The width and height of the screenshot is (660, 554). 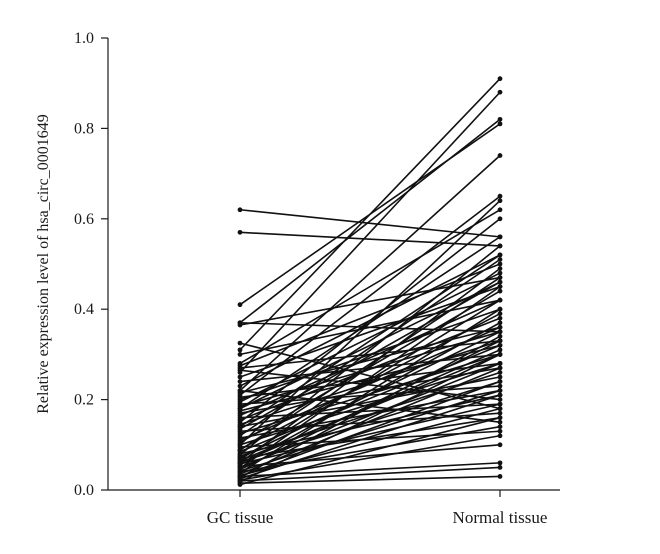 I want to click on x-category-label: GC tissue, so click(x=240, y=517).